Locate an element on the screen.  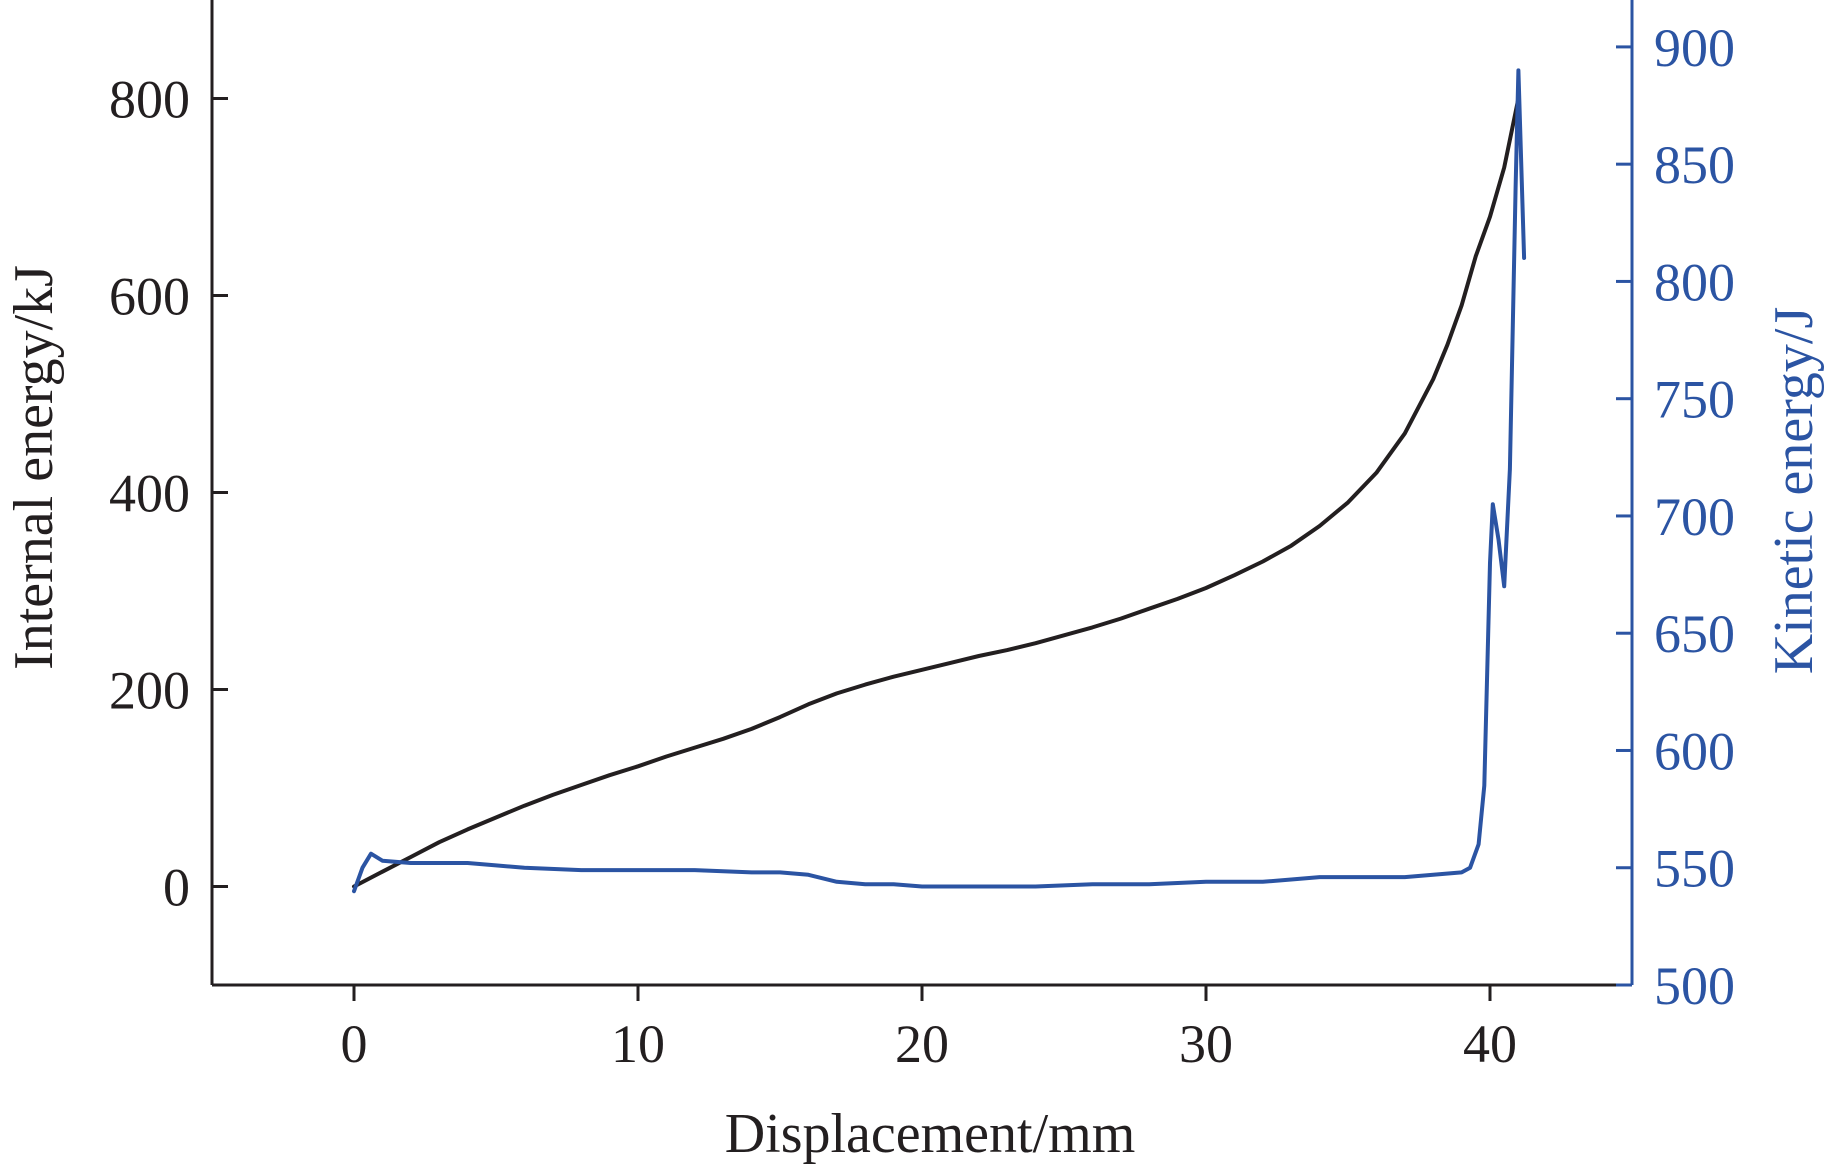
right-y-tick-label: 850 is located at coordinates (1694, 165).